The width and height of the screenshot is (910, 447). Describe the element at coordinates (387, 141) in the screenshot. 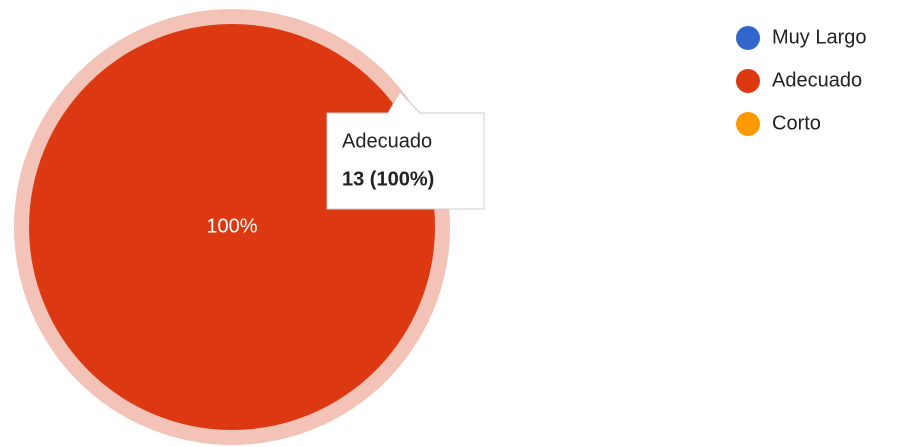

I see `tooltip-label: Adecuado` at that location.